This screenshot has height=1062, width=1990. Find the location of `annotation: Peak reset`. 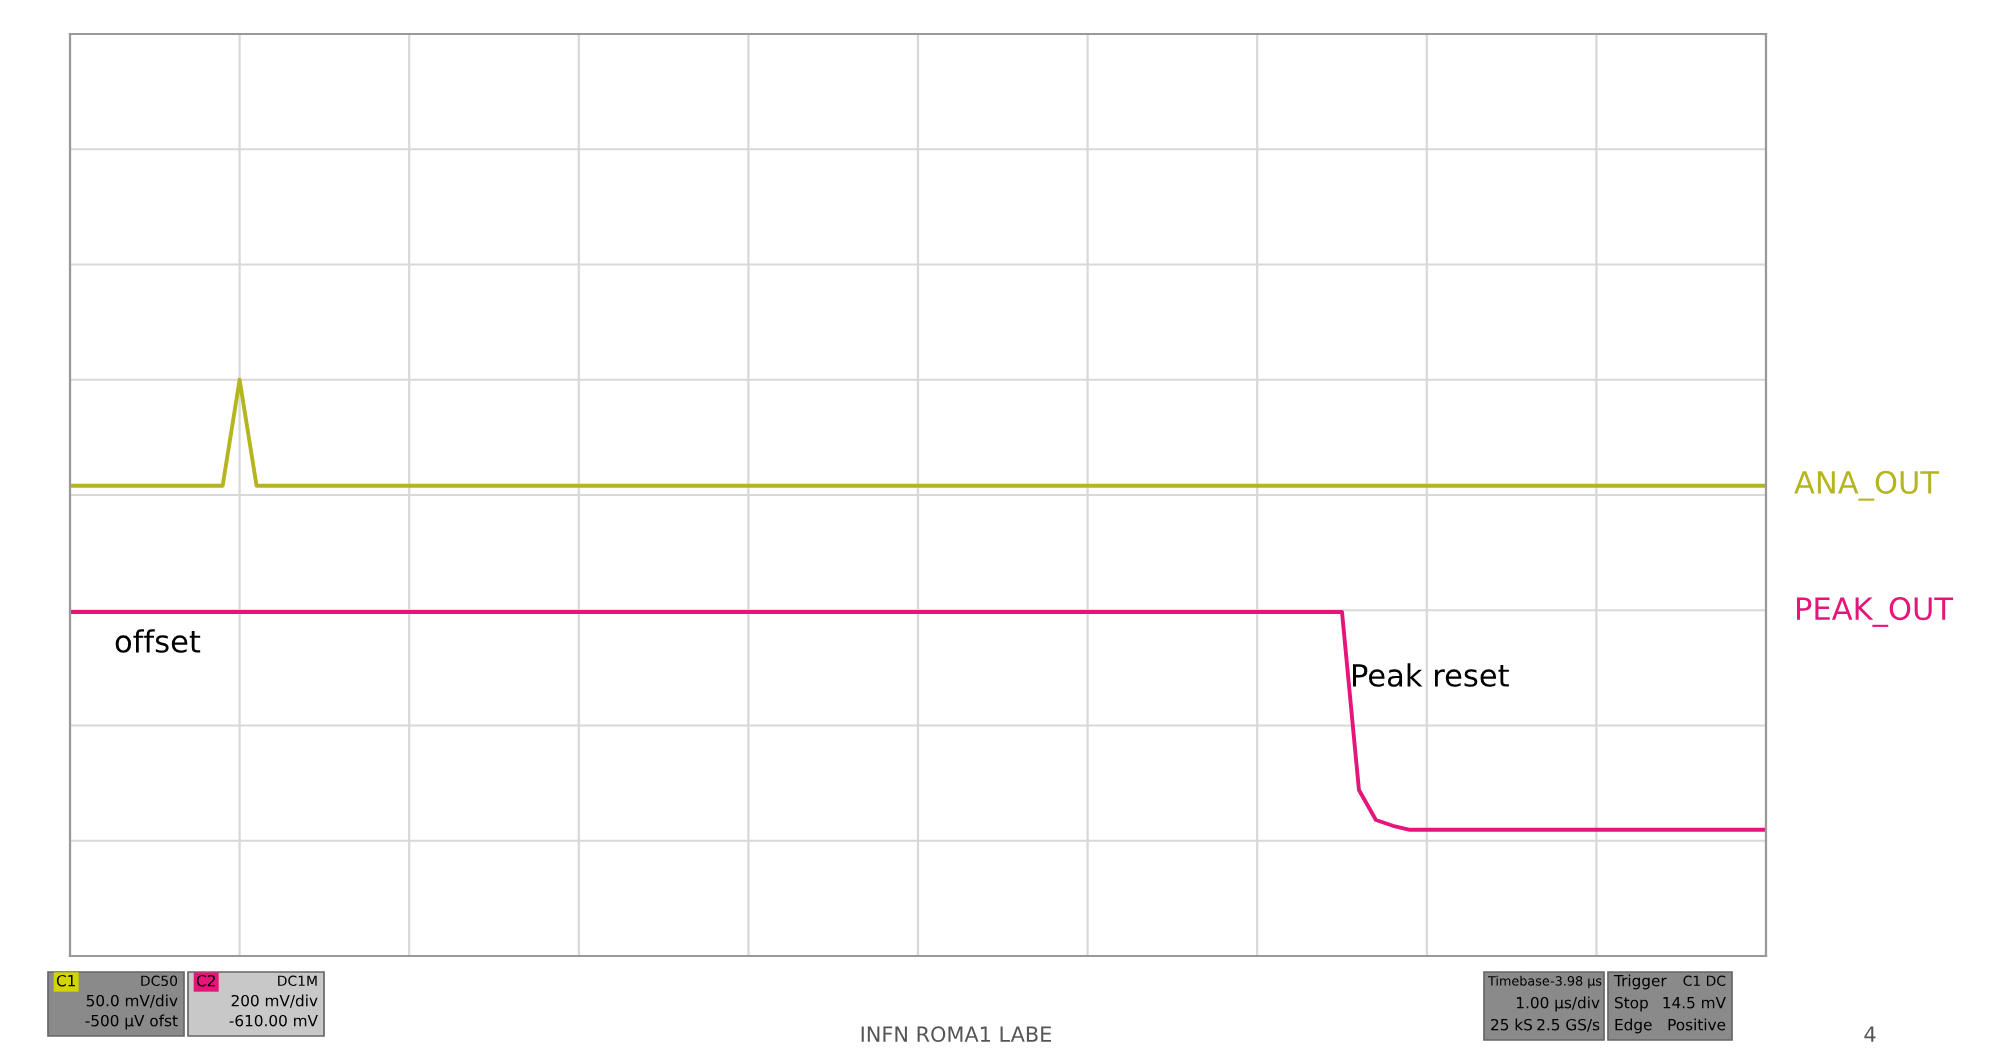

annotation: Peak reset is located at coordinates (1431, 675).